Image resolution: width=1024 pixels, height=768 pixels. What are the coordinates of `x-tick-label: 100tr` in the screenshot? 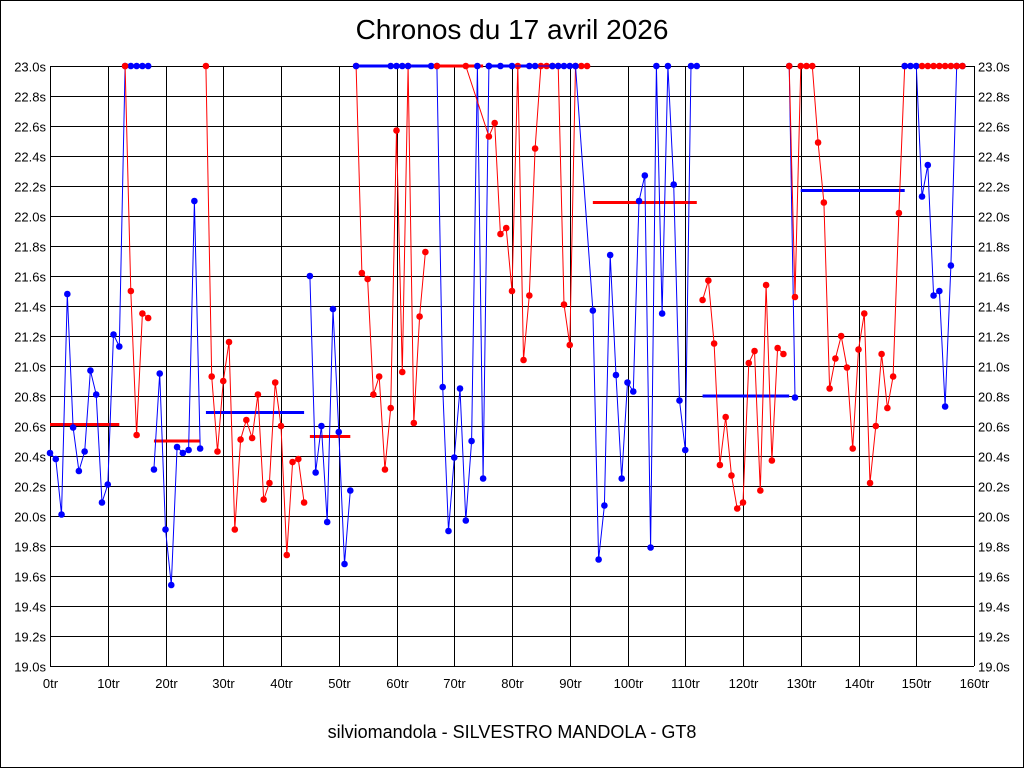 It's located at (629, 683).